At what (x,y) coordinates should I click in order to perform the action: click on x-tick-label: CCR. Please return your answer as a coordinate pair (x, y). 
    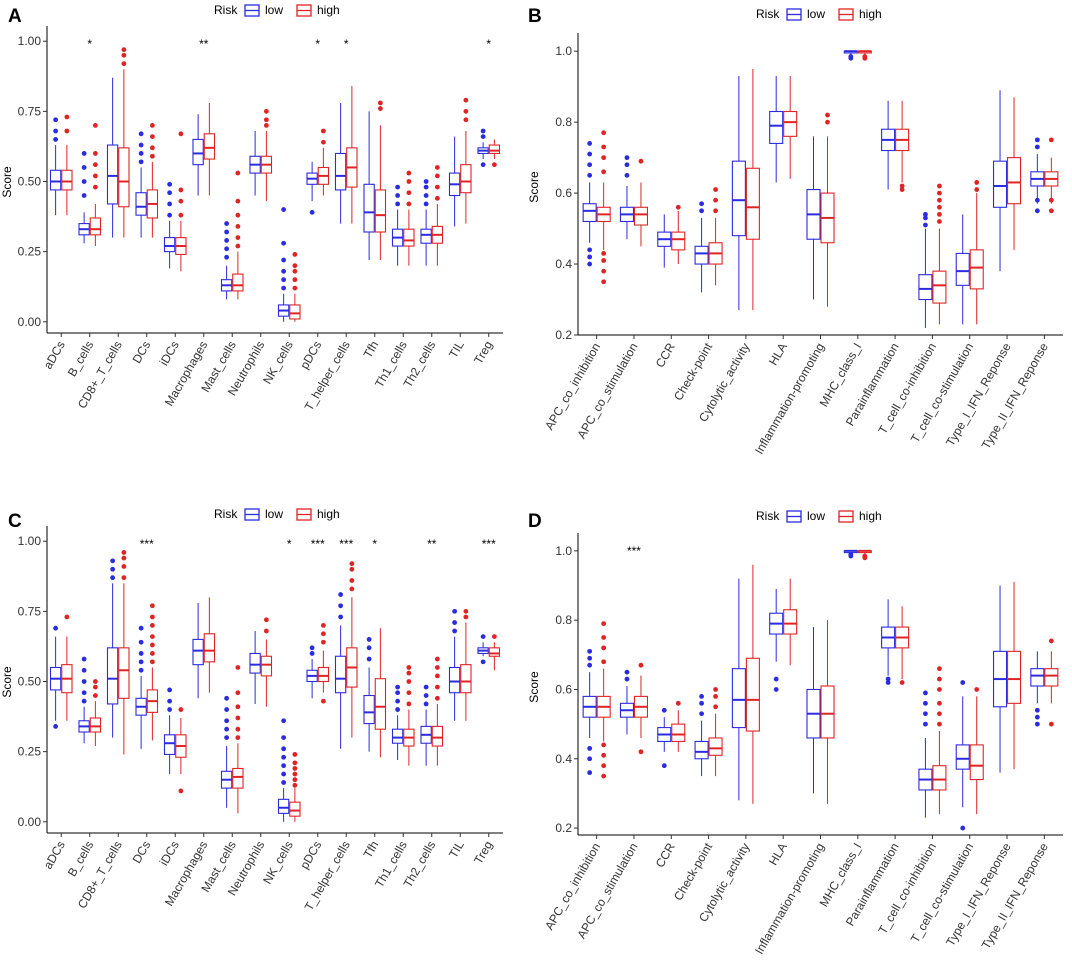
    Looking at the image, I should click on (665, 855).